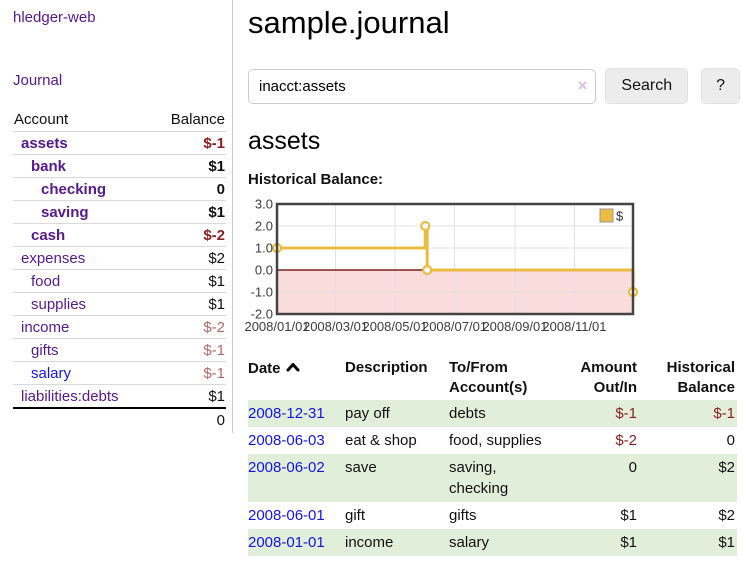  What do you see at coordinates (606, 215) in the screenshot?
I see `legend-swatch` at bounding box center [606, 215].